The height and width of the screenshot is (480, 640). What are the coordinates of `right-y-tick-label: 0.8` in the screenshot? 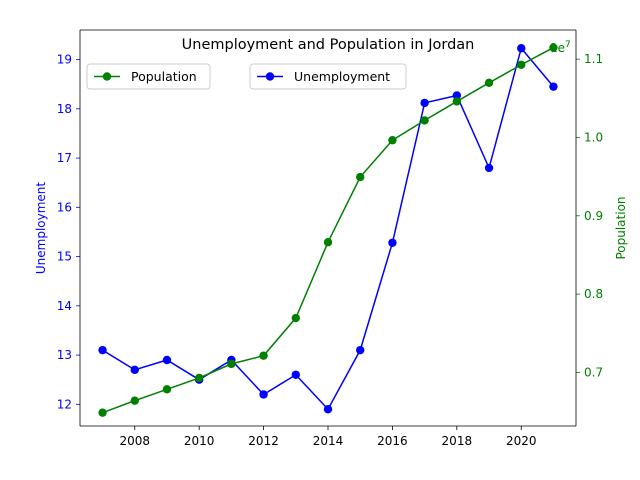 It's located at (593, 294).